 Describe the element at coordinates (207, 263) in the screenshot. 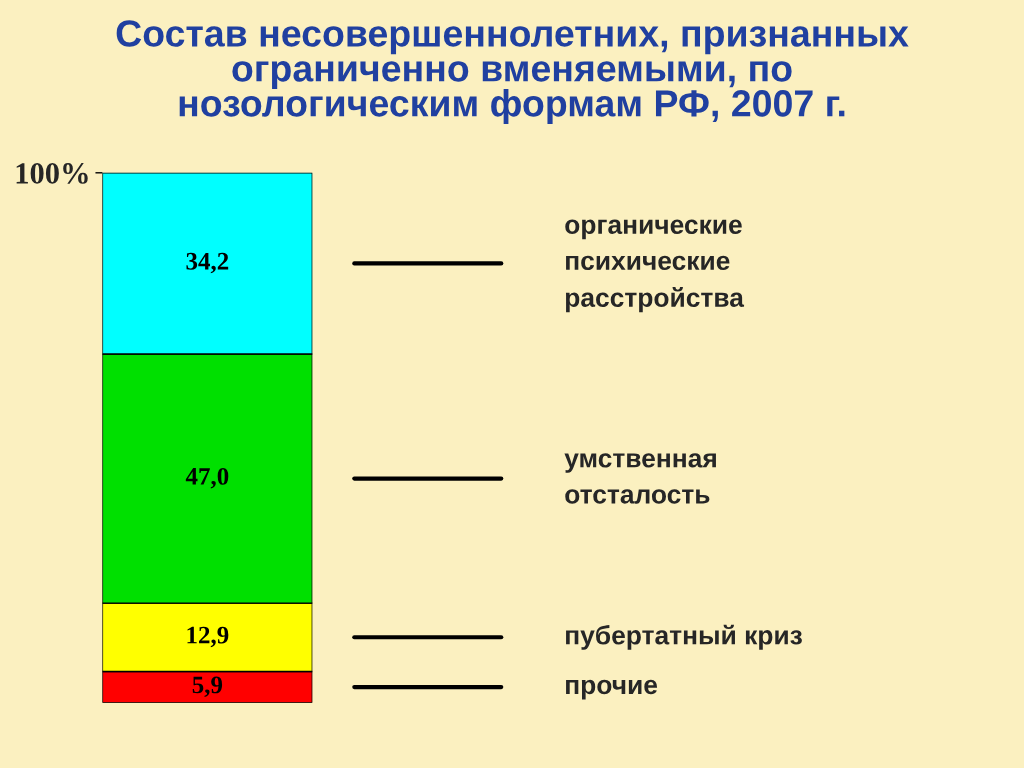

I see `data-label: 34,2` at that location.